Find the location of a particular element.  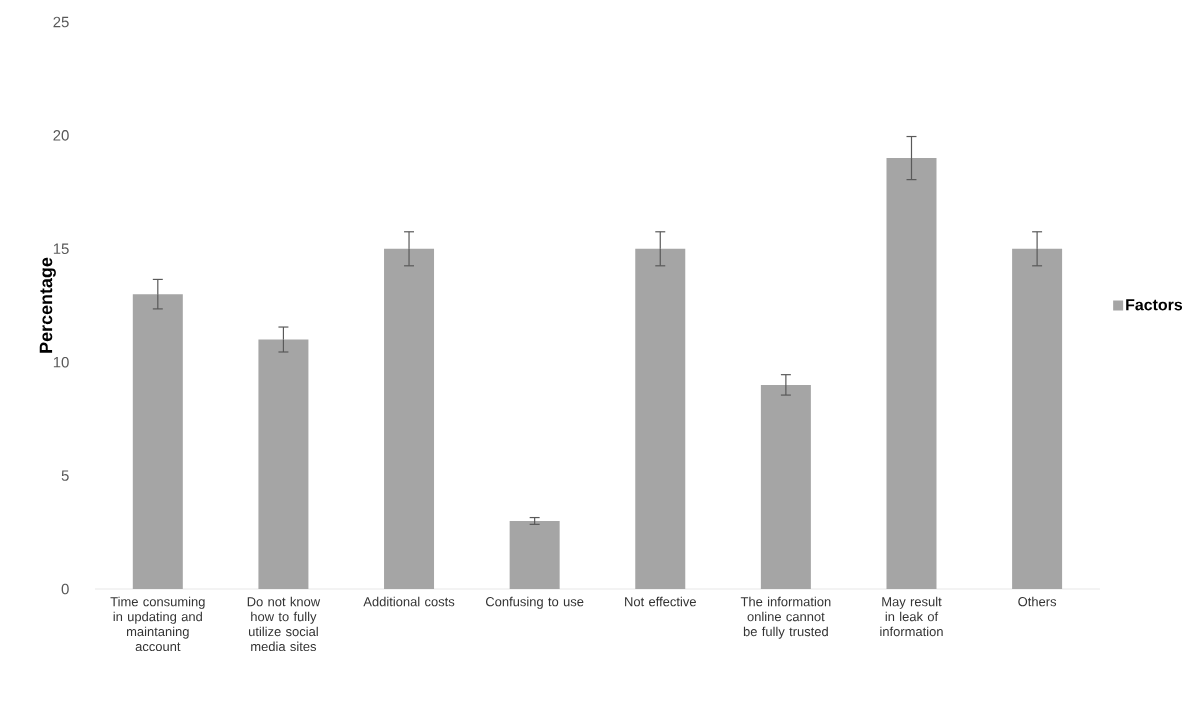

x-tick-label: Time consuming in updating and maintaning account is located at coordinates (157, 624).